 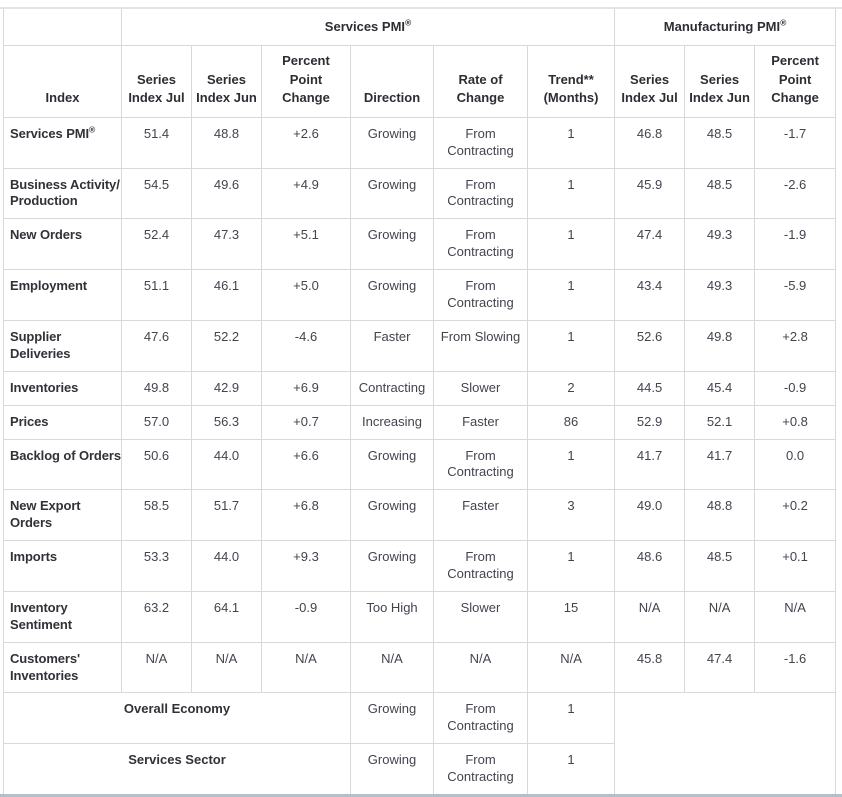 What do you see at coordinates (306, 464) in the screenshot?
I see `table-cell: +6.6` at bounding box center [306, 464].